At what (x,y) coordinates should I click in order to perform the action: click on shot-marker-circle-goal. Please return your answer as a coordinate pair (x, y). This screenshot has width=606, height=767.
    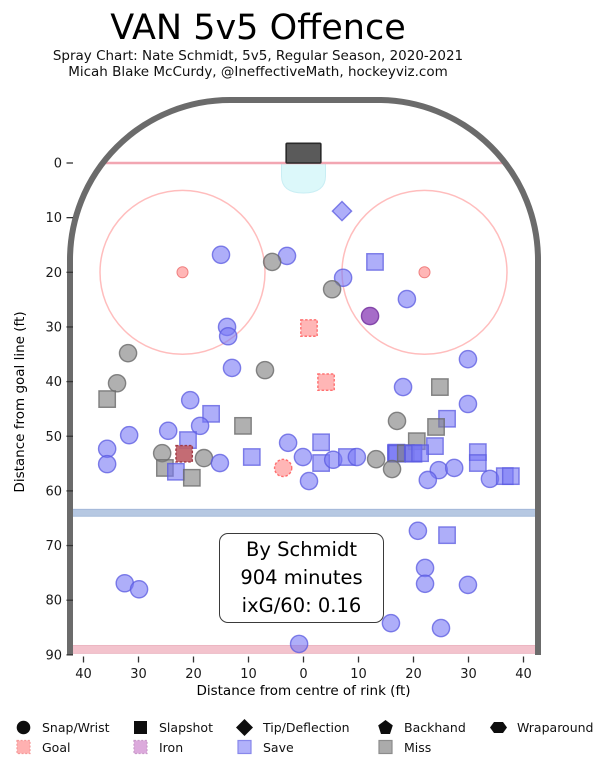
    Looking at the image, I should click on (283, 468).